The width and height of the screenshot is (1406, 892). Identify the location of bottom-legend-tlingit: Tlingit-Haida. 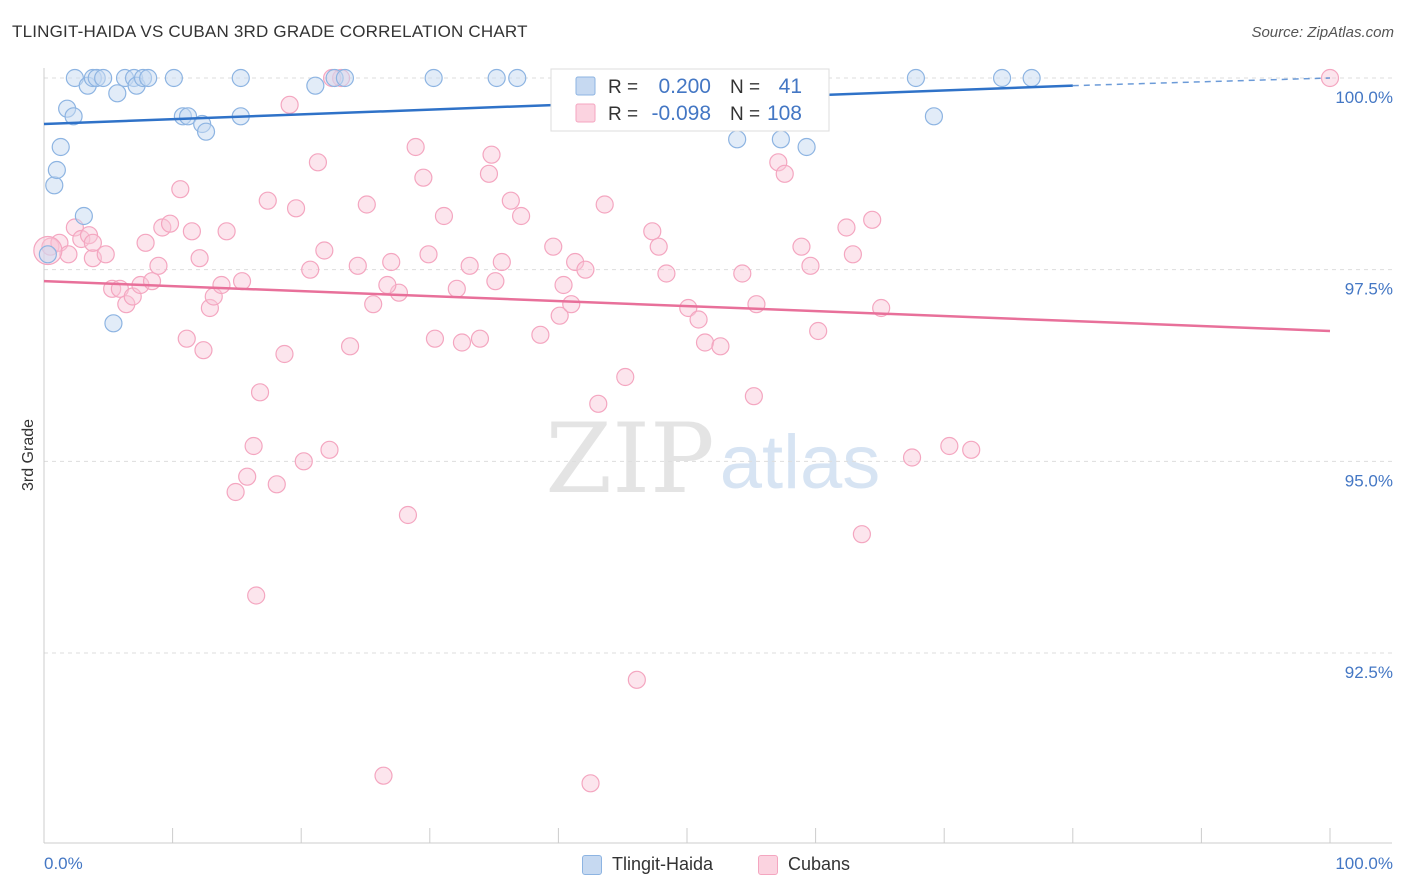
(647, 864).